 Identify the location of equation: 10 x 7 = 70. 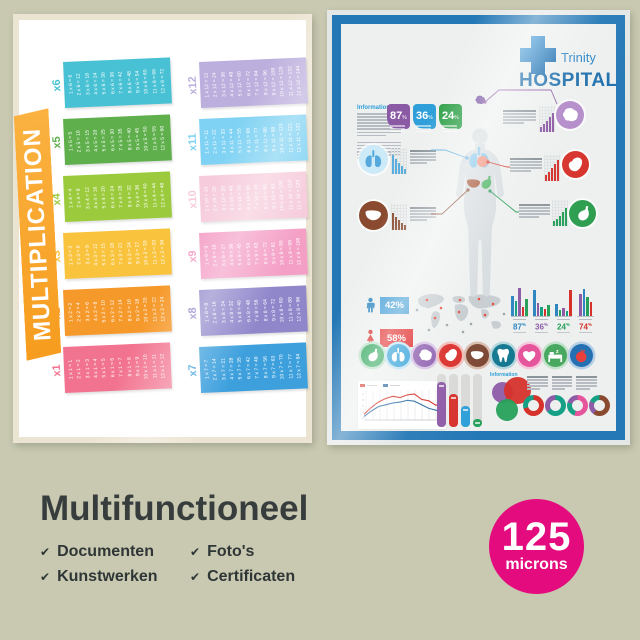
(282, 366).